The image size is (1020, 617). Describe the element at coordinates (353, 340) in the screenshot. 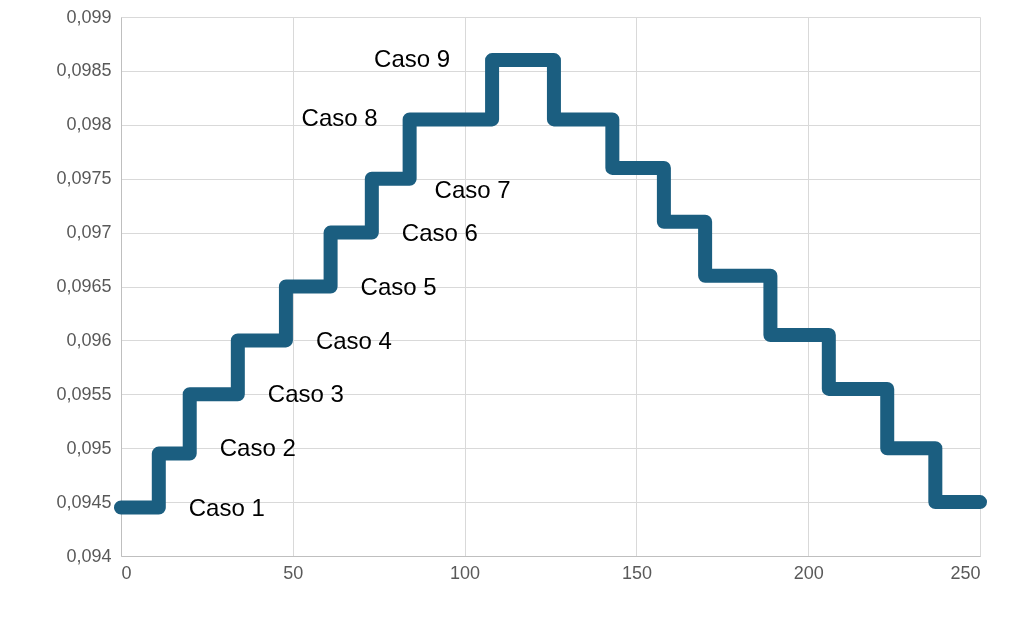

I see `annotation: Caso 4` at that location.